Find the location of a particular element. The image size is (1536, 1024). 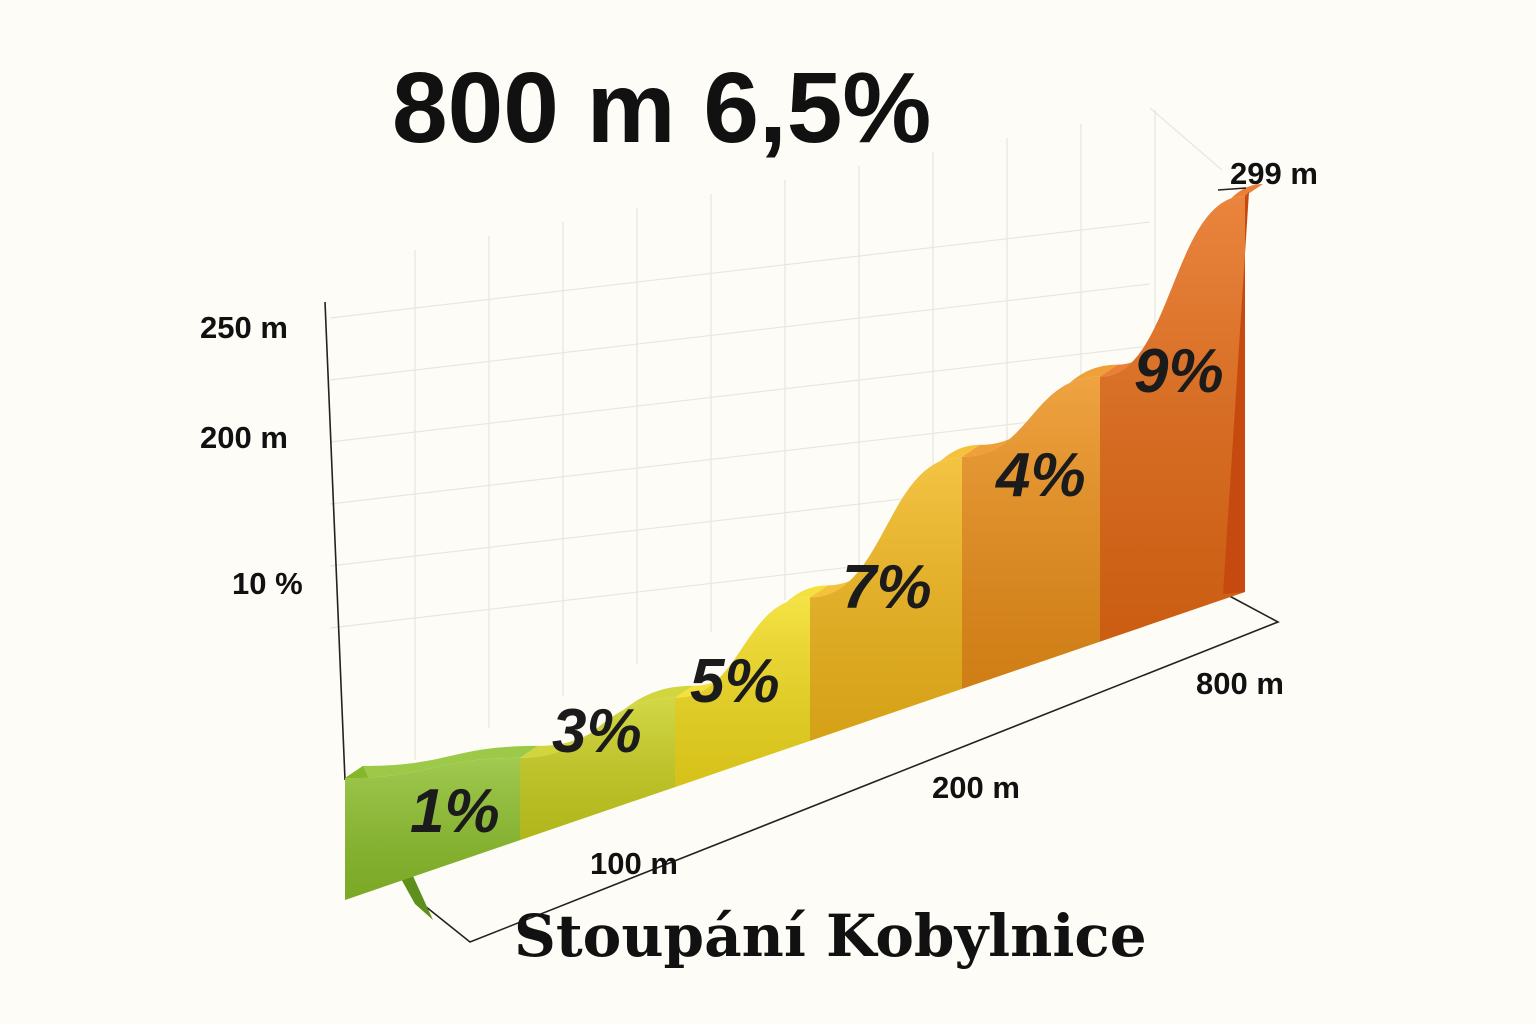

y-axis-line is located at coordinates (335, 541).